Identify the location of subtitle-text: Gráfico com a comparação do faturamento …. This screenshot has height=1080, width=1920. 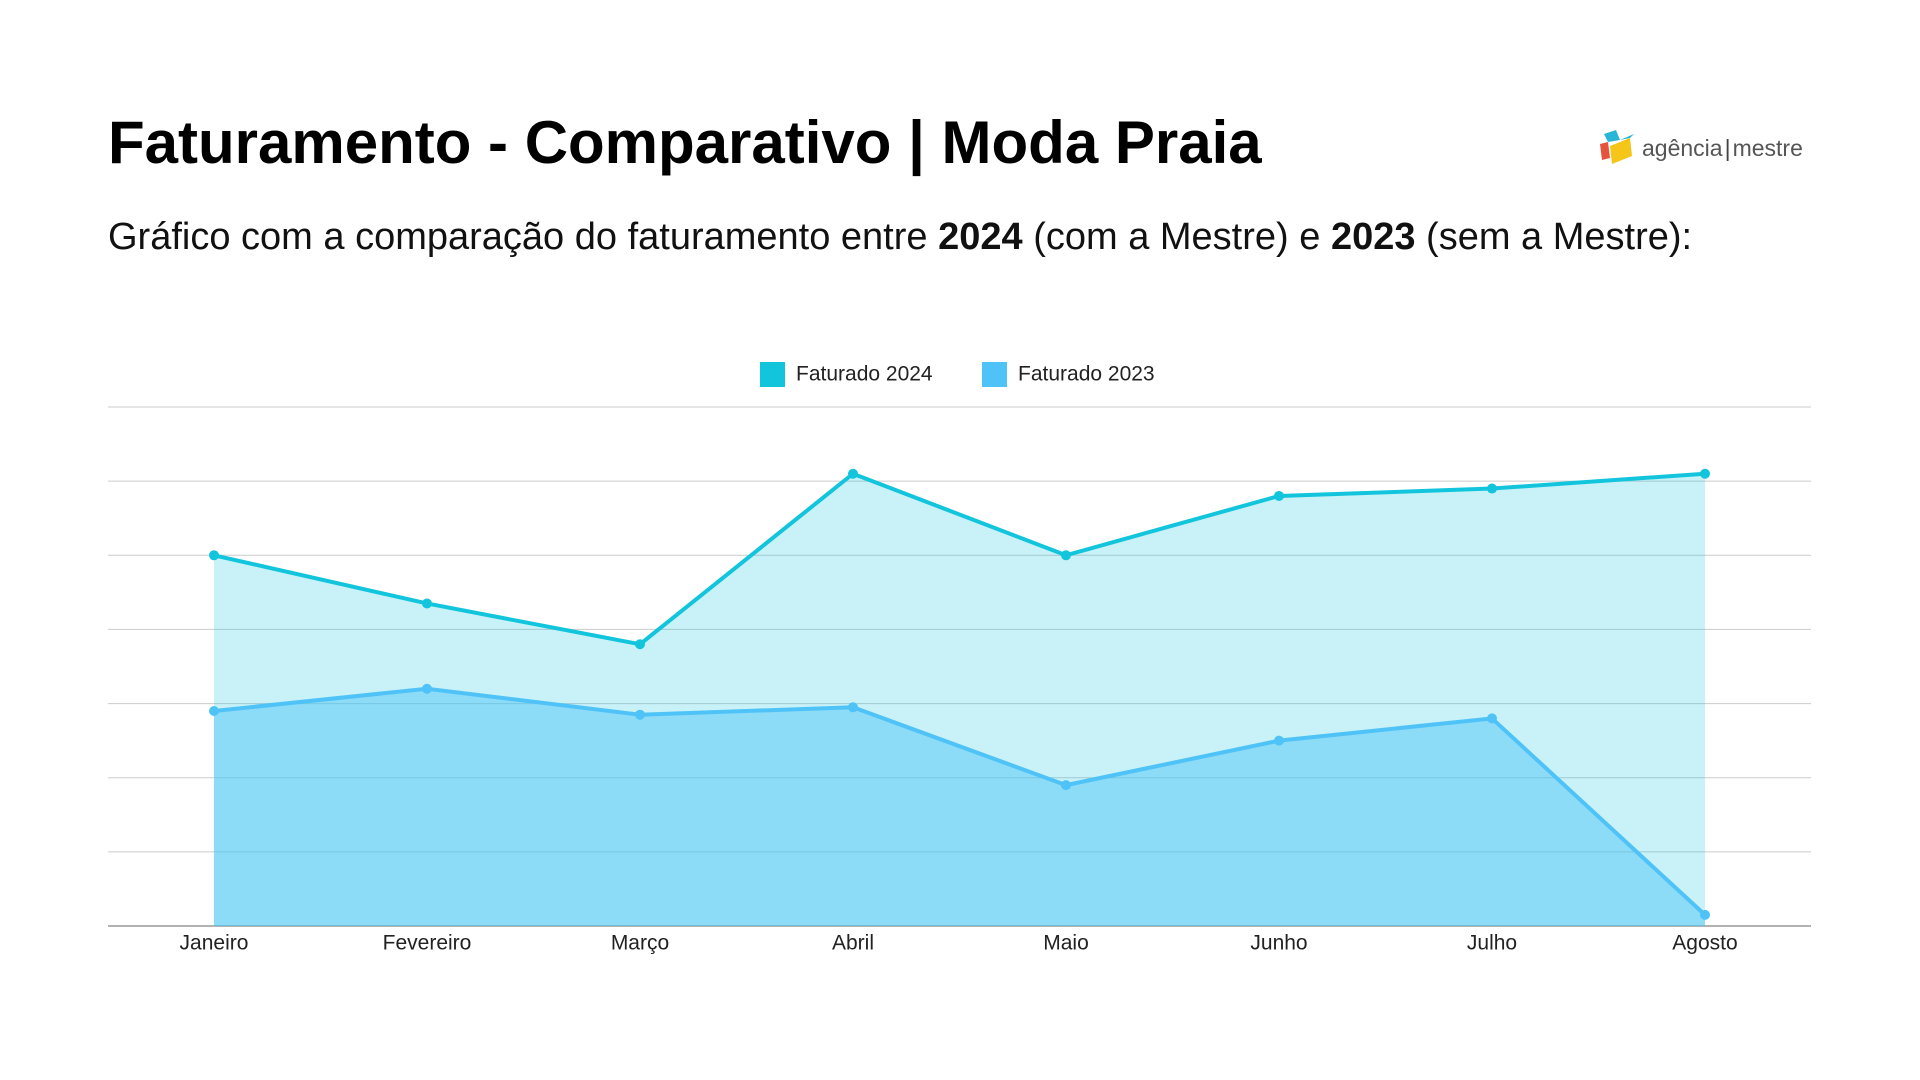
(523, 237).